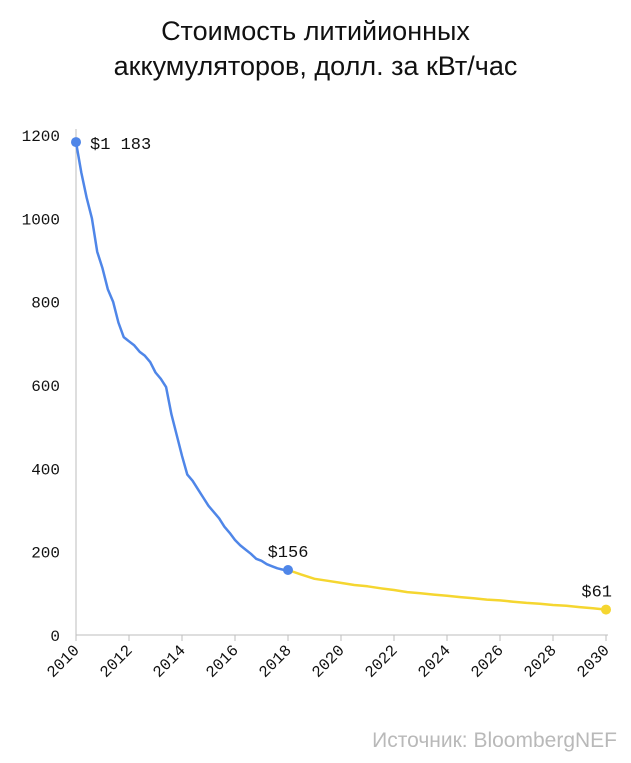 This screenshot has height=763, width=631. What do you see at coordinates (596, 593) in the screenshot?
I see `data-label-2030: $61` at bounding box center [596, 593].